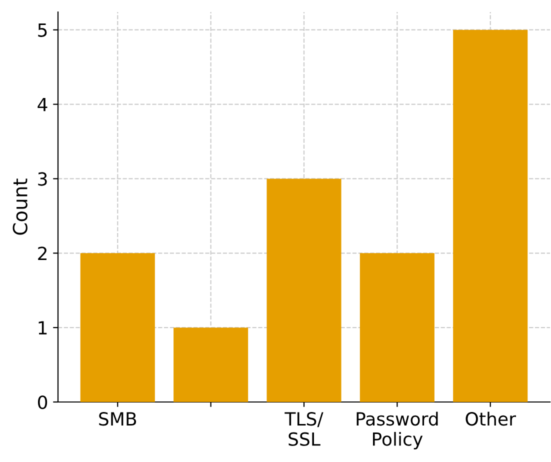 The image size is (551, 462). I want to click on y-tick-label: 1, so click(42, 327).